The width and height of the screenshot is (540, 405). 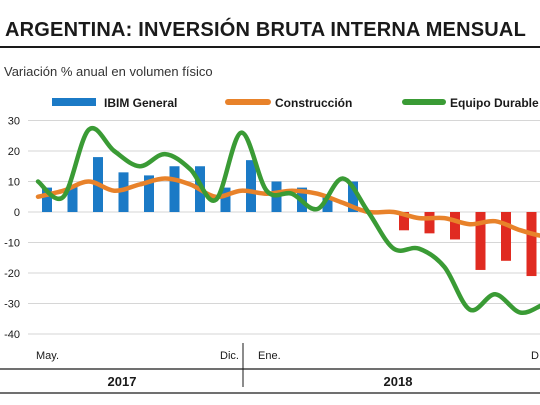 I want to click on x-axis: May. Dic. Ene. D 2017 2018, so click(x=270, y=368).